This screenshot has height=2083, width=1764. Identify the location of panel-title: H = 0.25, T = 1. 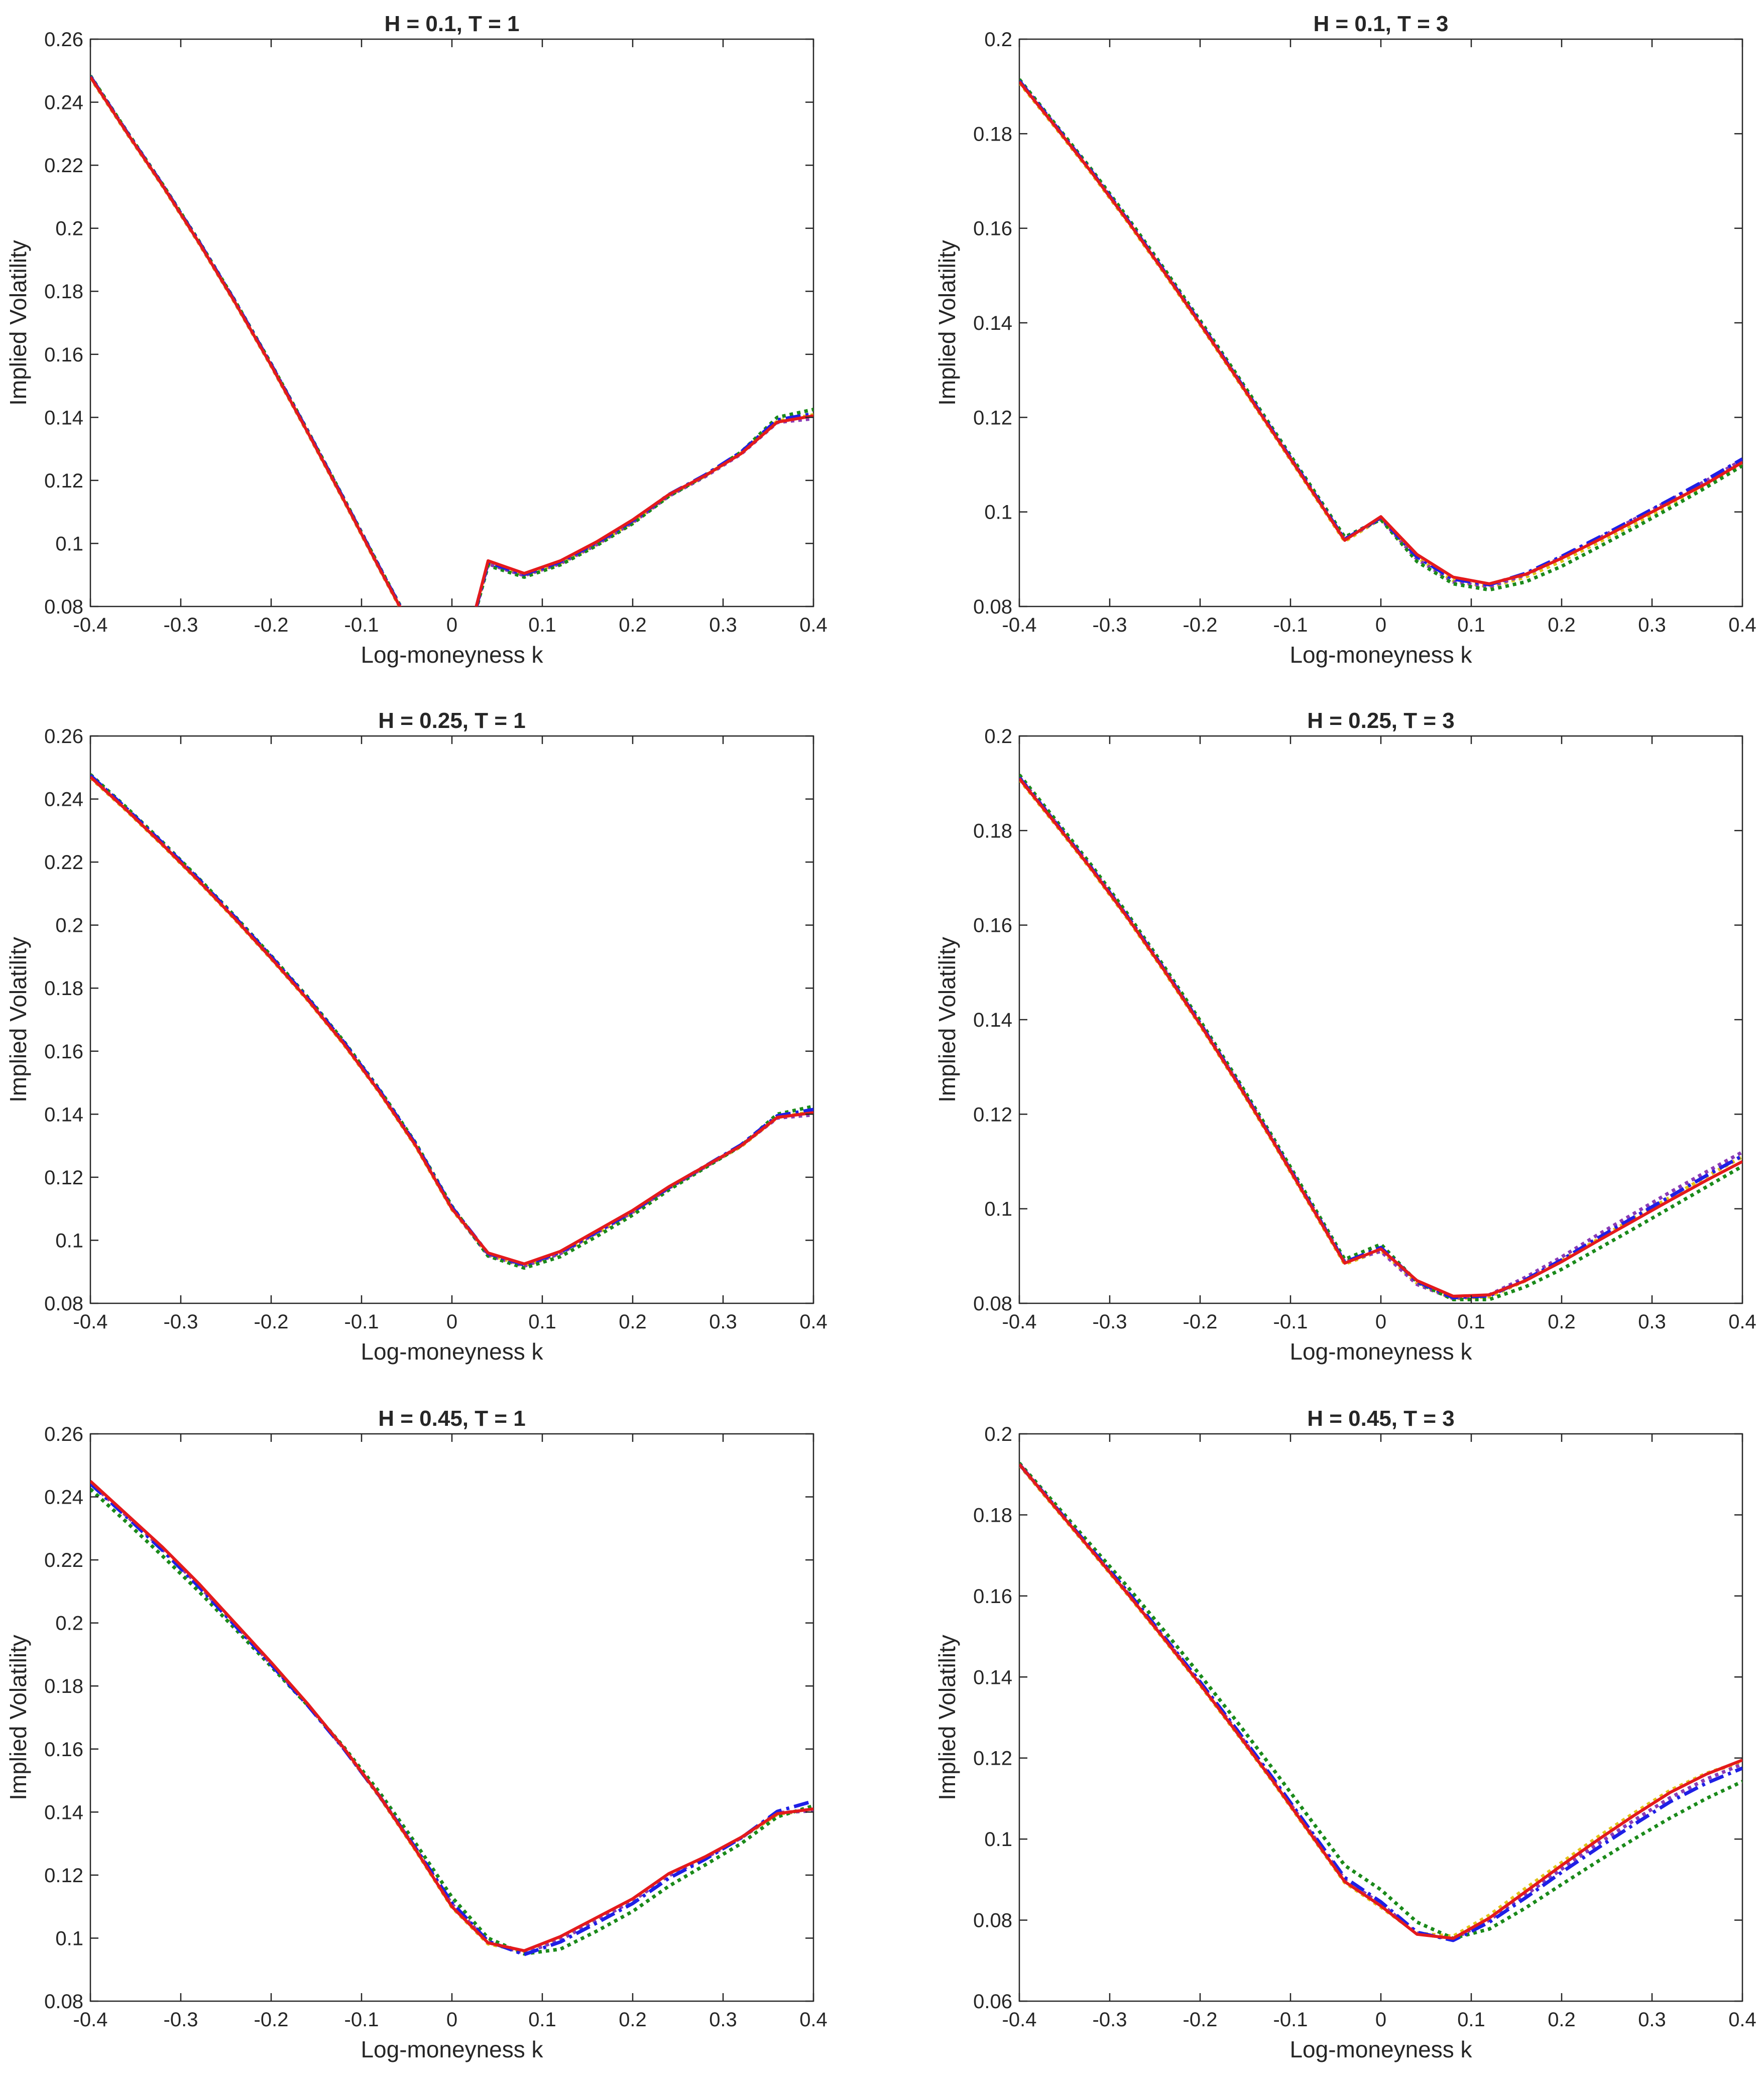
(452, 720).